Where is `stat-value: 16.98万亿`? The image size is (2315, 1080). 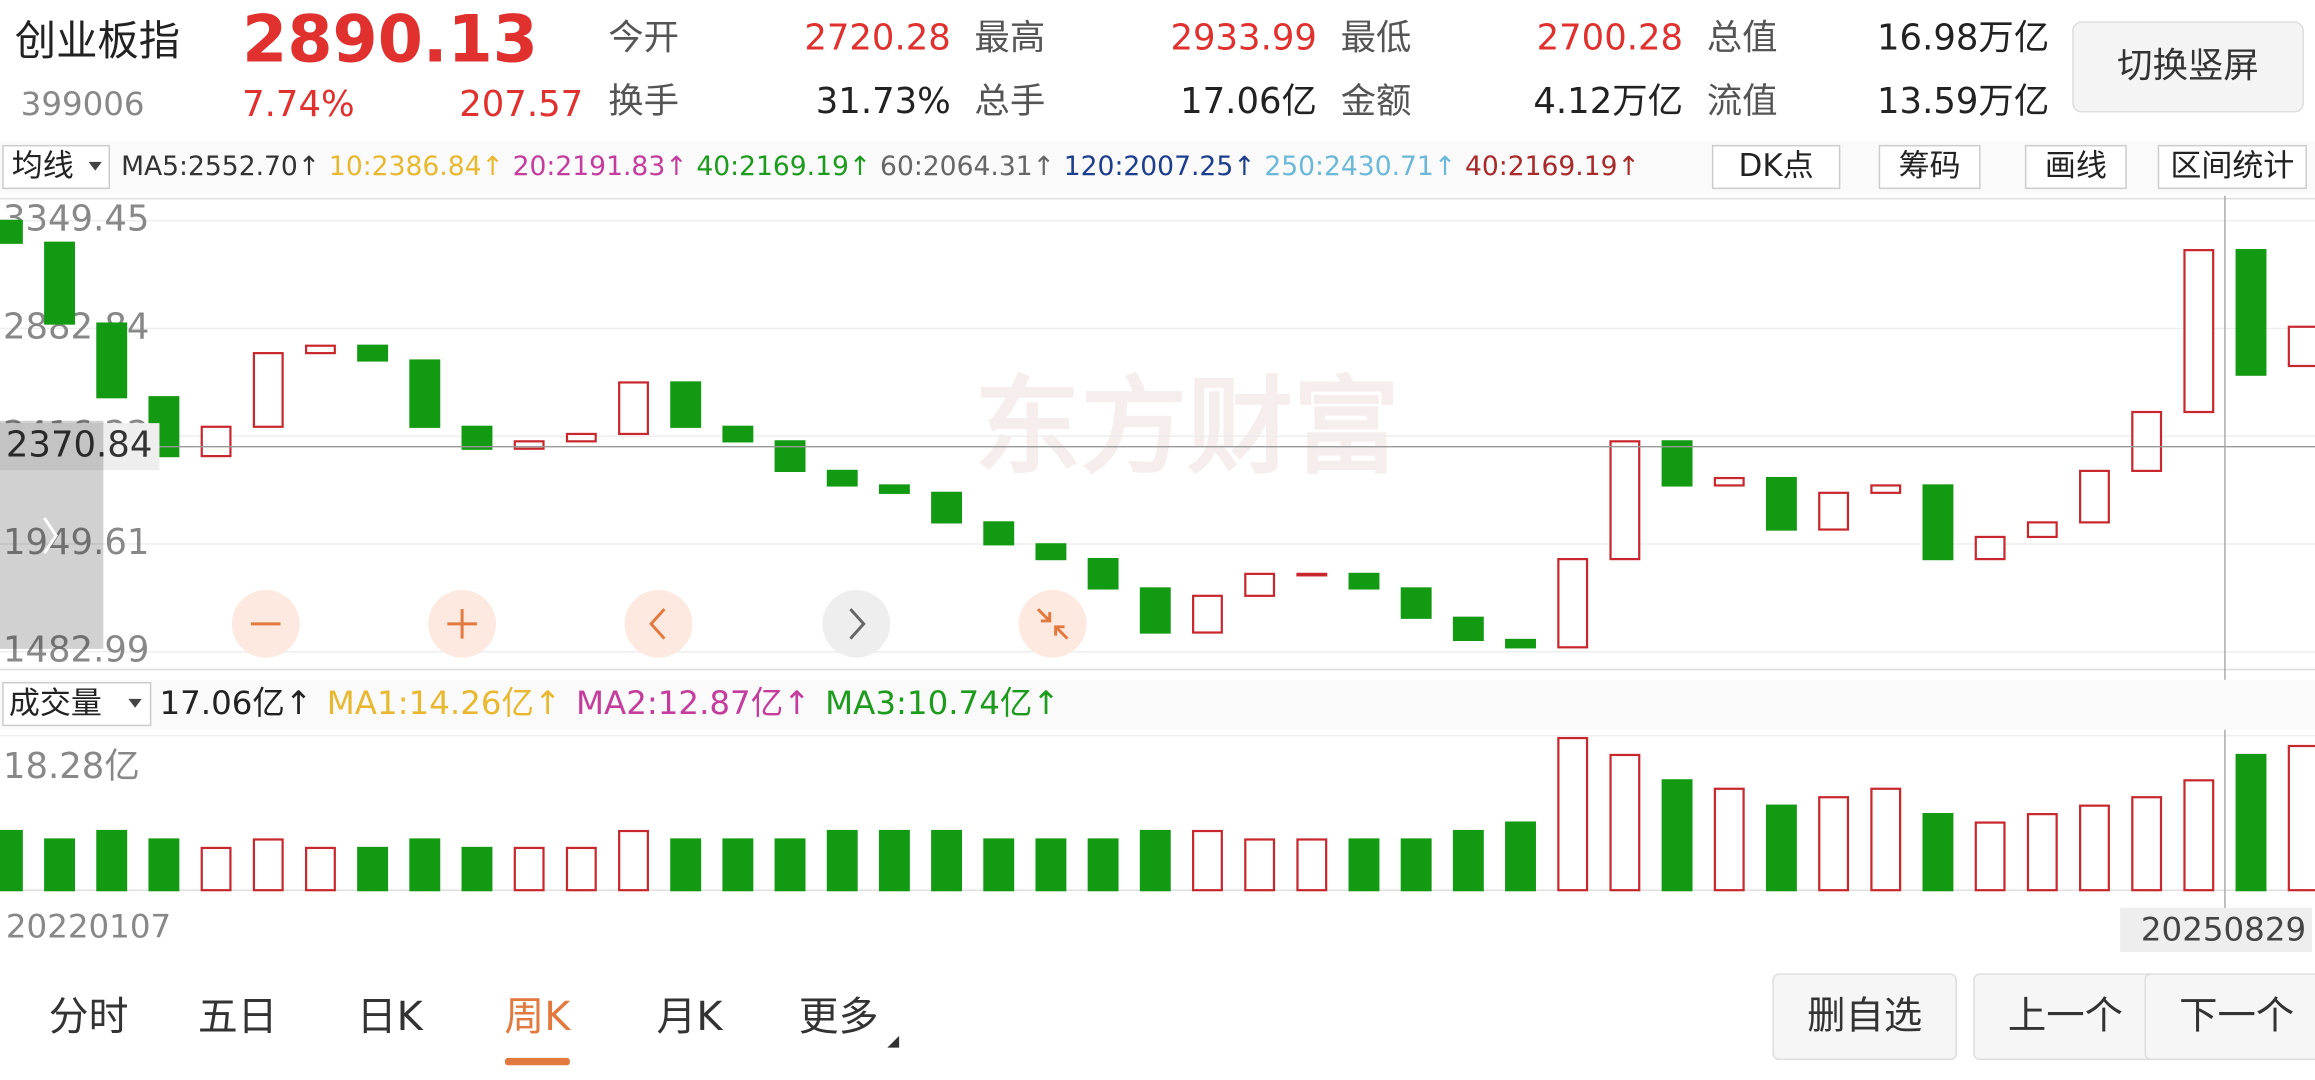
stat-value: 16.98万亿 is located at coordinates (1963, 38).